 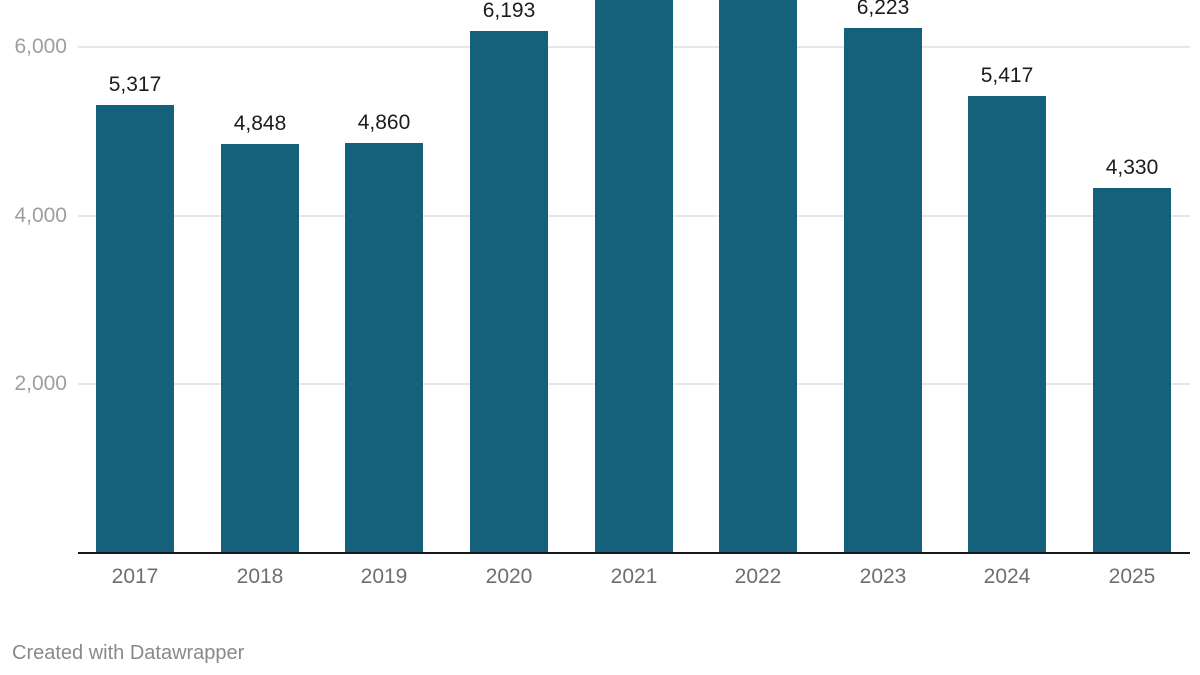 I want to click on bar-value-label: 5,317, so click(x=135, y=84).